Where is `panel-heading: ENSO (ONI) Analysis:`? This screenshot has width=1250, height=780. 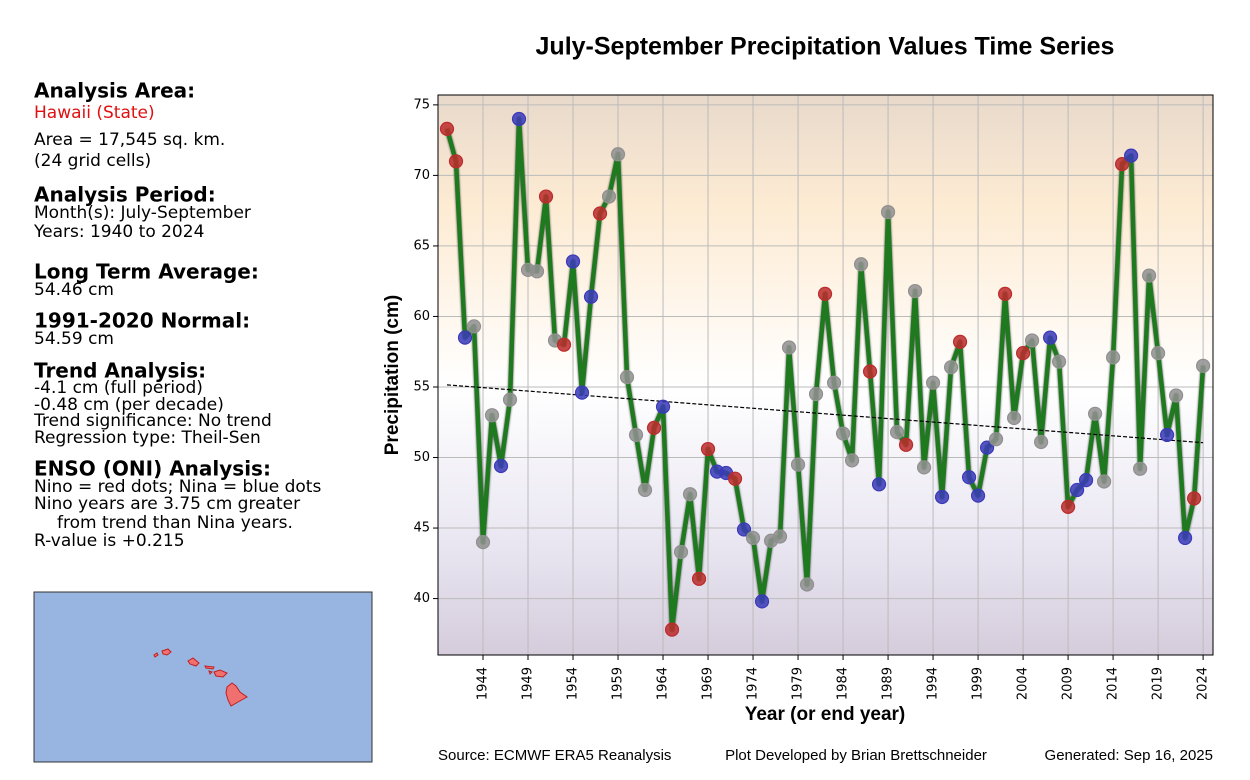
panel-heading: ENSO (ONI) Analysis: is located at coordinates (152, 469).